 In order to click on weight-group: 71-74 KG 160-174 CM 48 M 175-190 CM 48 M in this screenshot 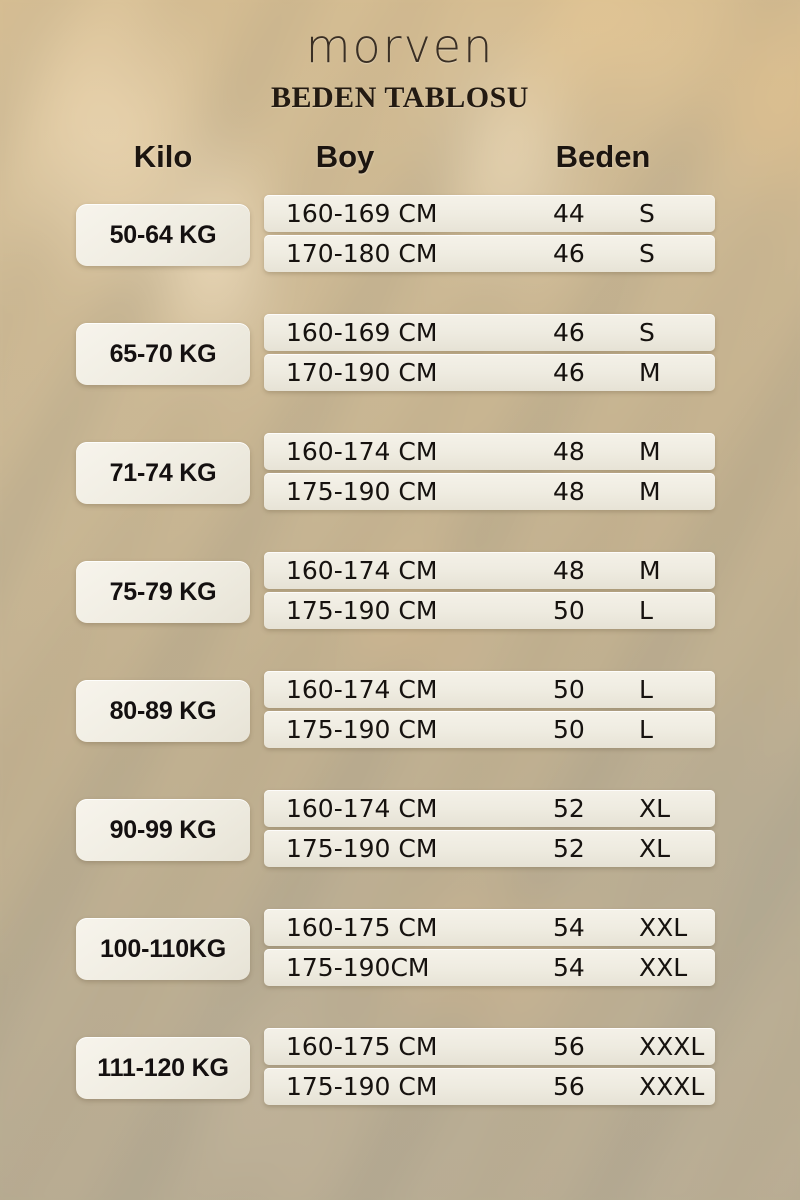, I will do `click(400, 473)`.